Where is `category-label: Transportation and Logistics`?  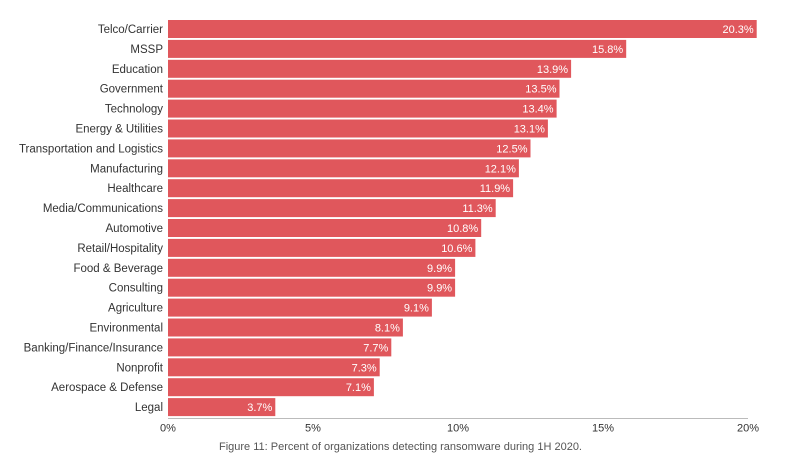
category-label: Transportation and Logistics is located at coordinates (91, 149).